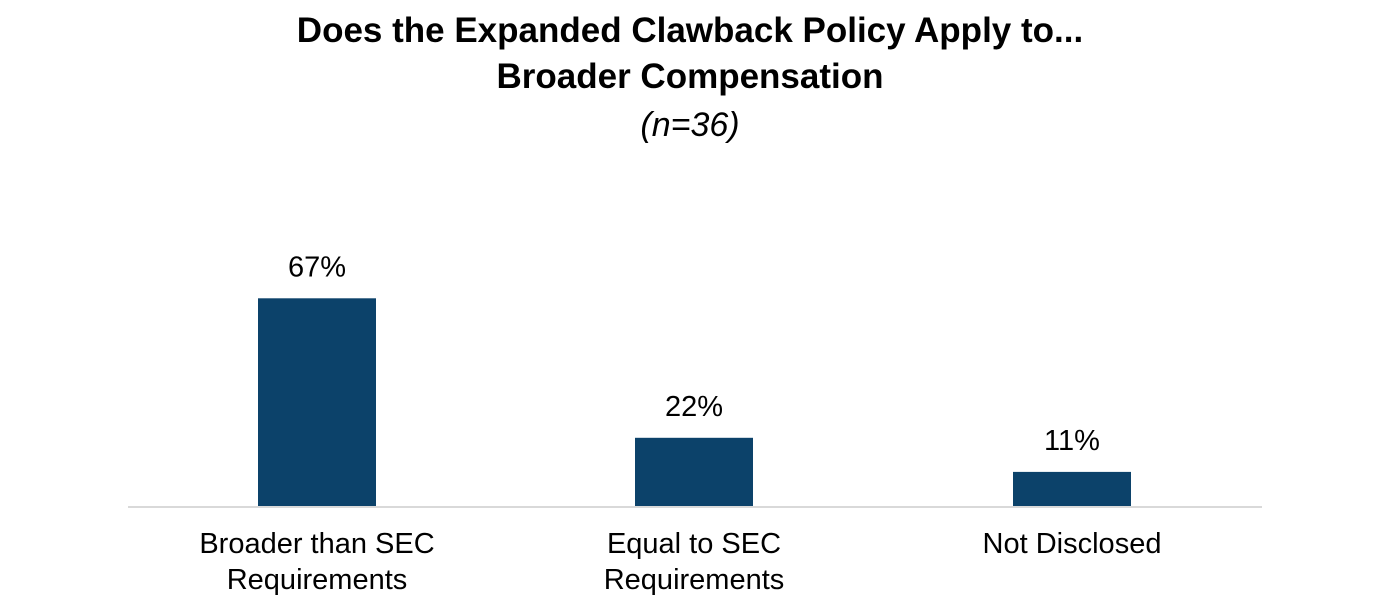 The width and height of the screenshot is (1380, 612). I want to click on category-label-0: Broader than SEC Requirements, so click(317, 562).